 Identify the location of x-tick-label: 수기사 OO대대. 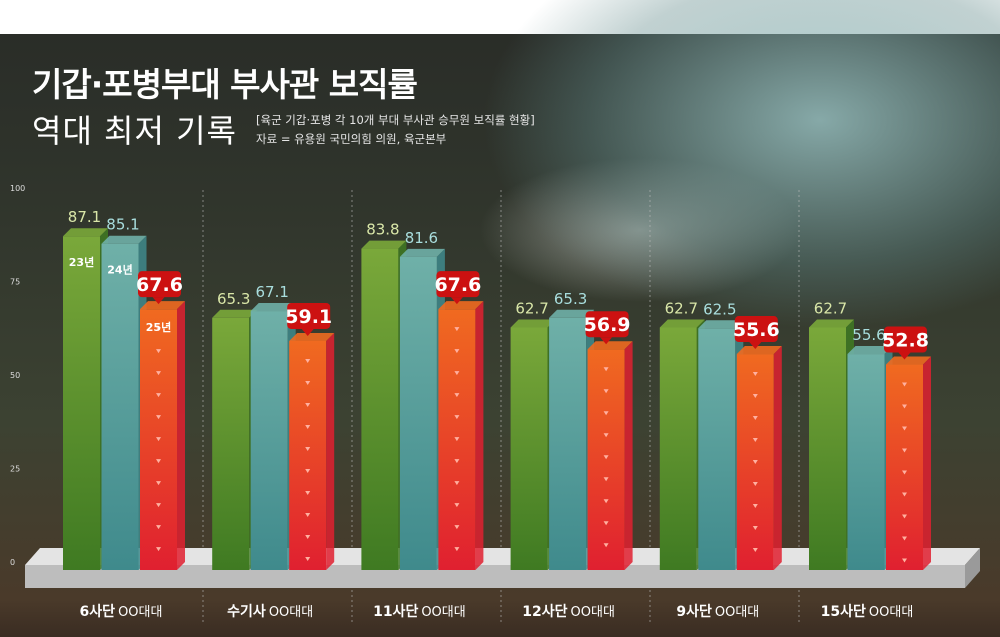
(270, 612).